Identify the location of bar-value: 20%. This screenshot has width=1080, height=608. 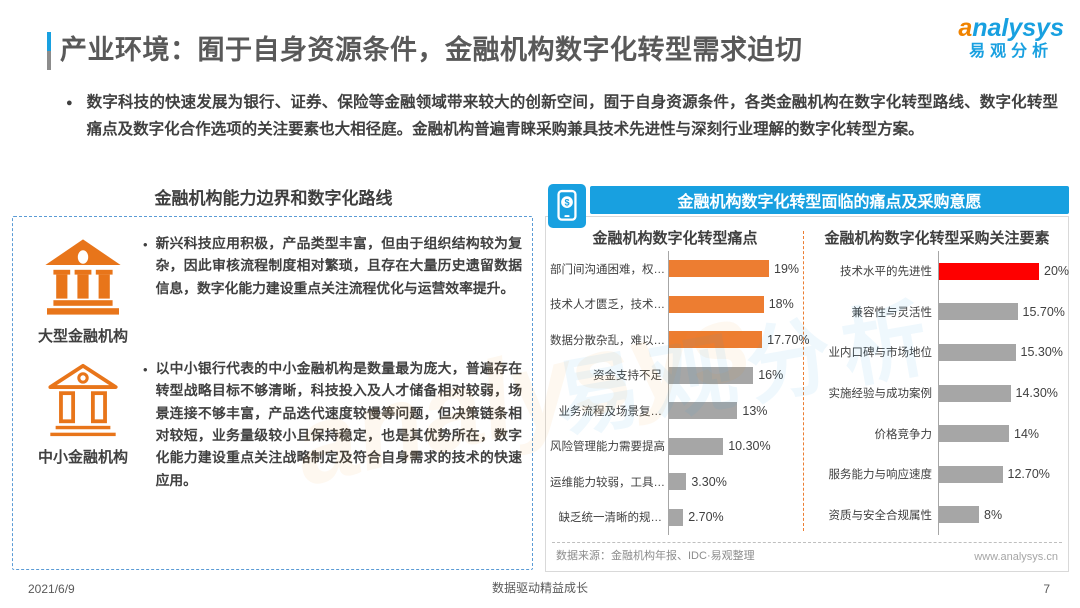
(1057, 271).